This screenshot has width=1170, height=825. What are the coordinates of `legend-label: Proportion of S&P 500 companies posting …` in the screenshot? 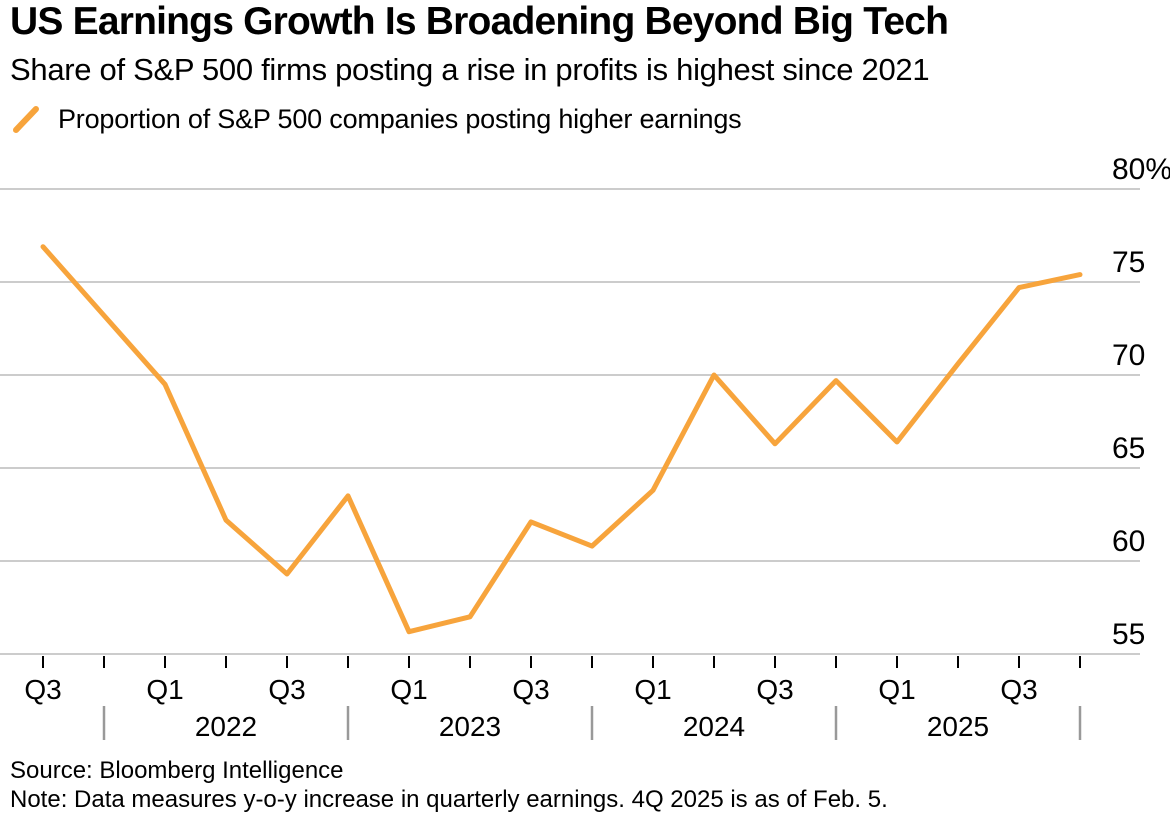 It's located at (400, 118).